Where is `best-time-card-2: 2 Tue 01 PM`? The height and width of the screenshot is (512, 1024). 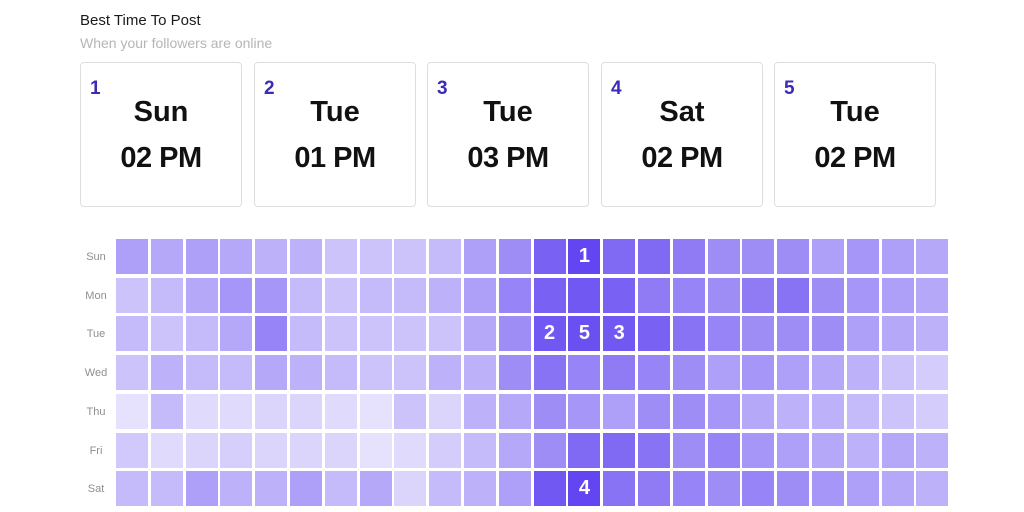 best-time-card-2: 2 Tue 01 PM is located at coordinates (335, 134).